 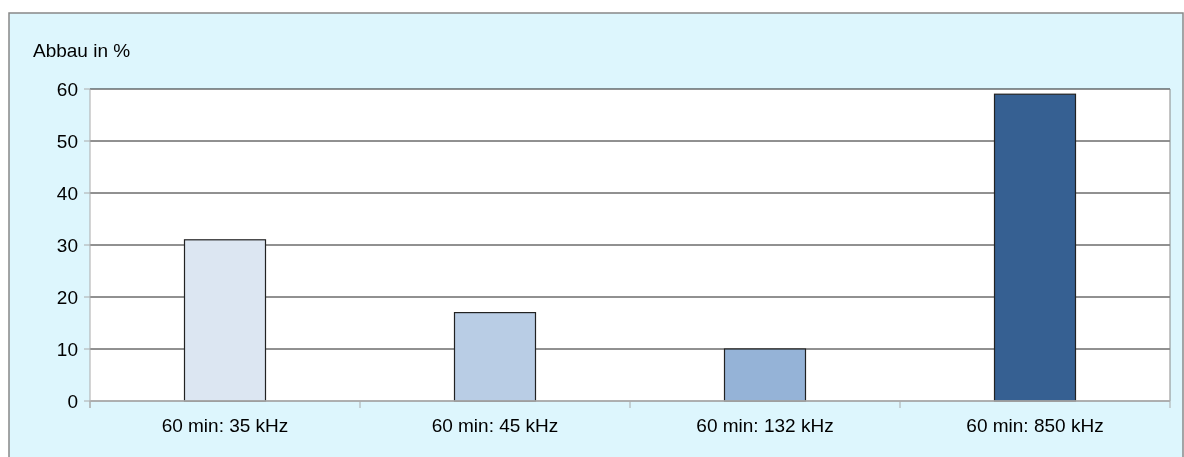 I want to click on x-tick-label: 60 min: 45 kHz, so click(x=495, y=425).